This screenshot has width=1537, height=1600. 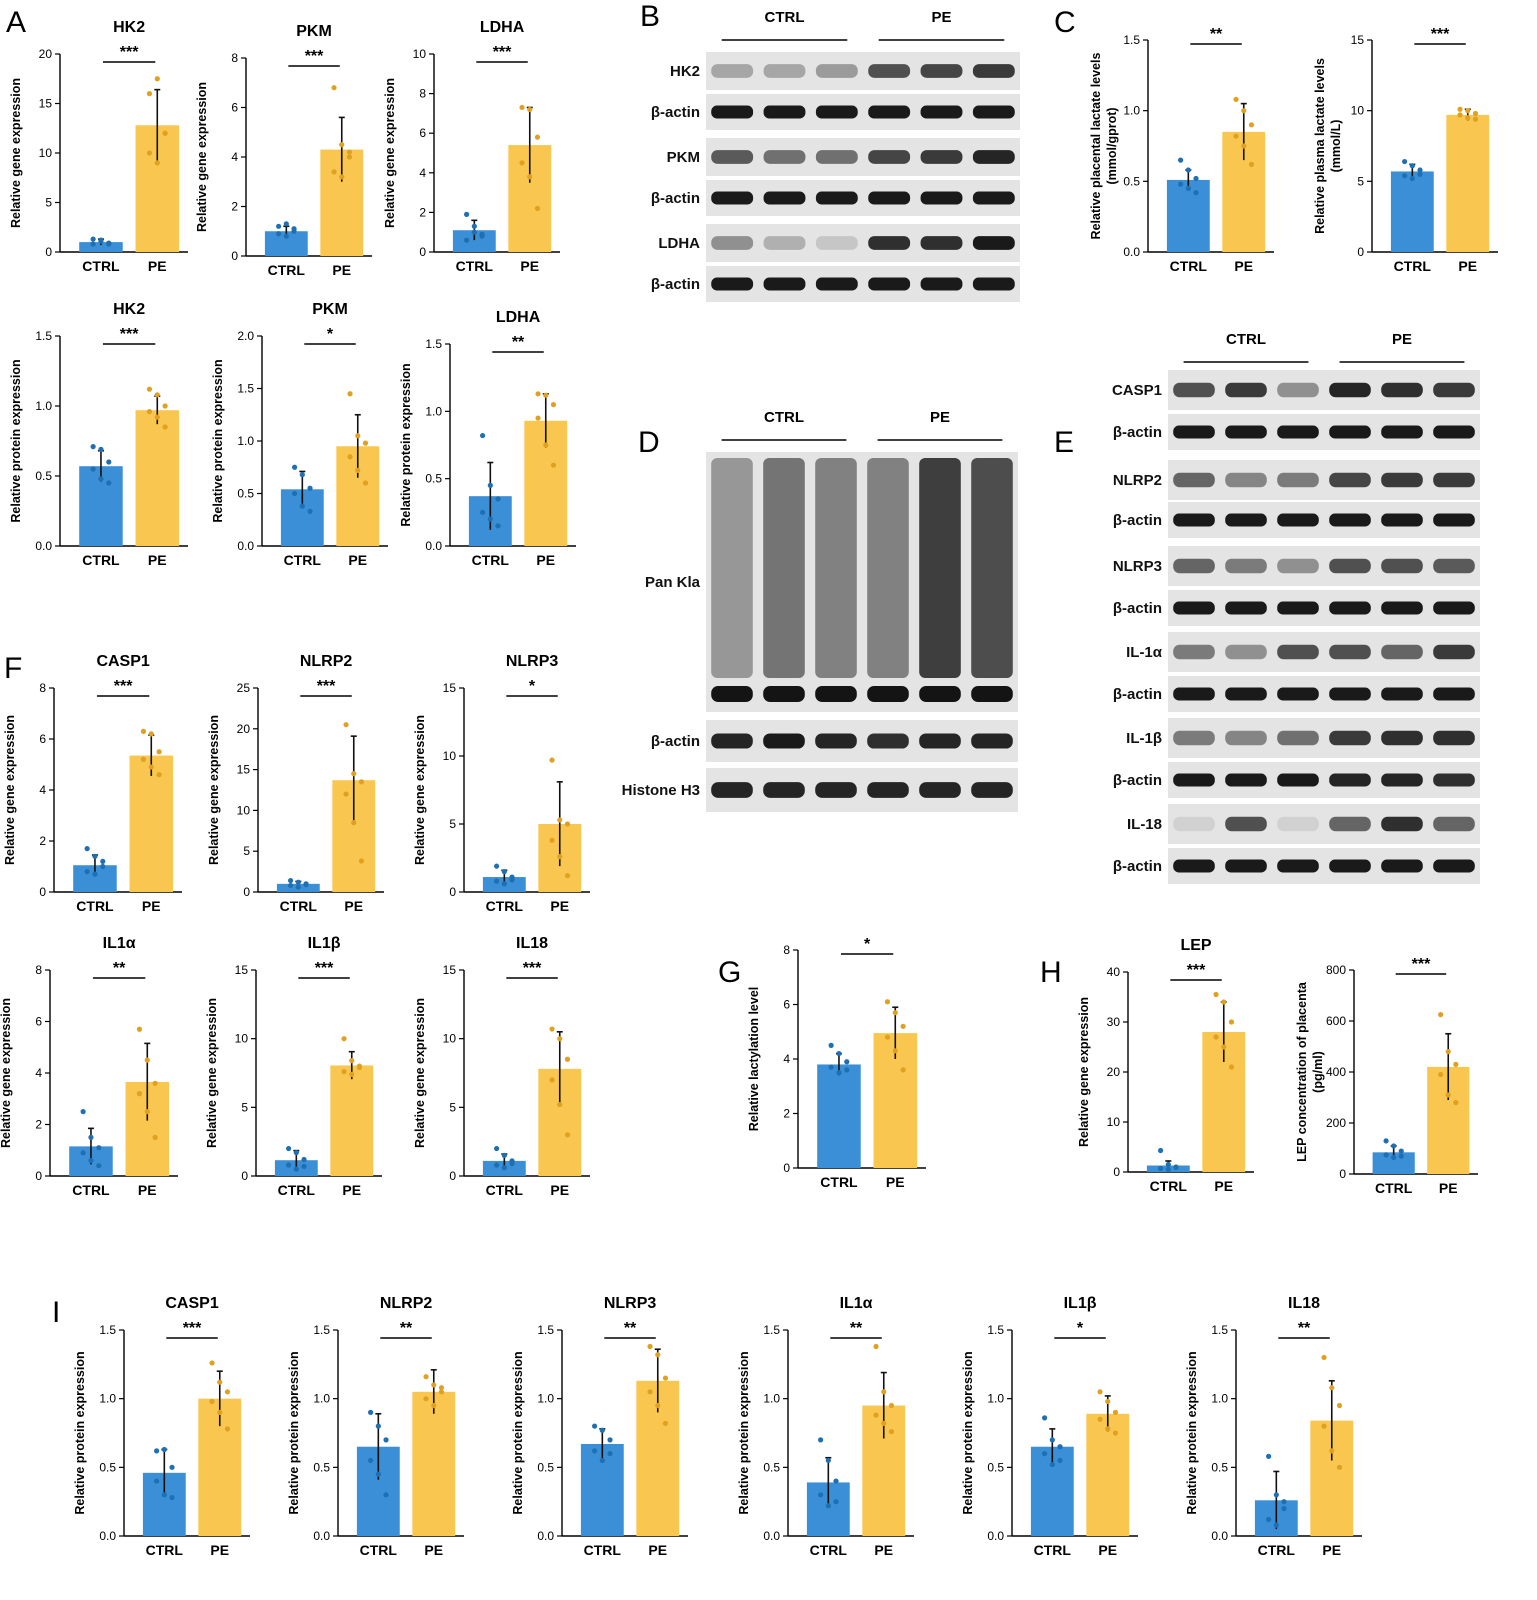 I want to click on y-tick-label: 1.0, so click(x=433, y=411).